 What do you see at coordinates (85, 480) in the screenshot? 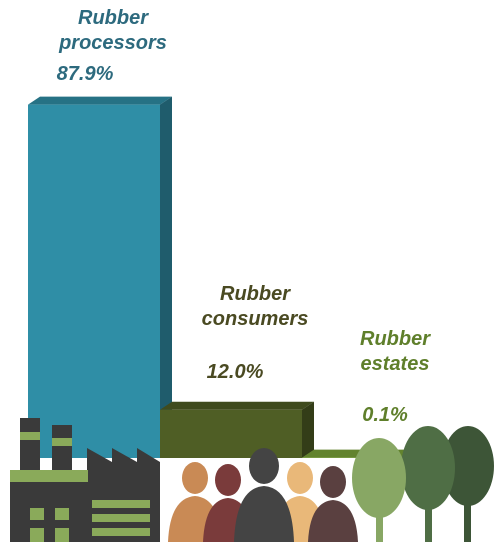
I see `factory-icon` at bounding box center [85, 480].